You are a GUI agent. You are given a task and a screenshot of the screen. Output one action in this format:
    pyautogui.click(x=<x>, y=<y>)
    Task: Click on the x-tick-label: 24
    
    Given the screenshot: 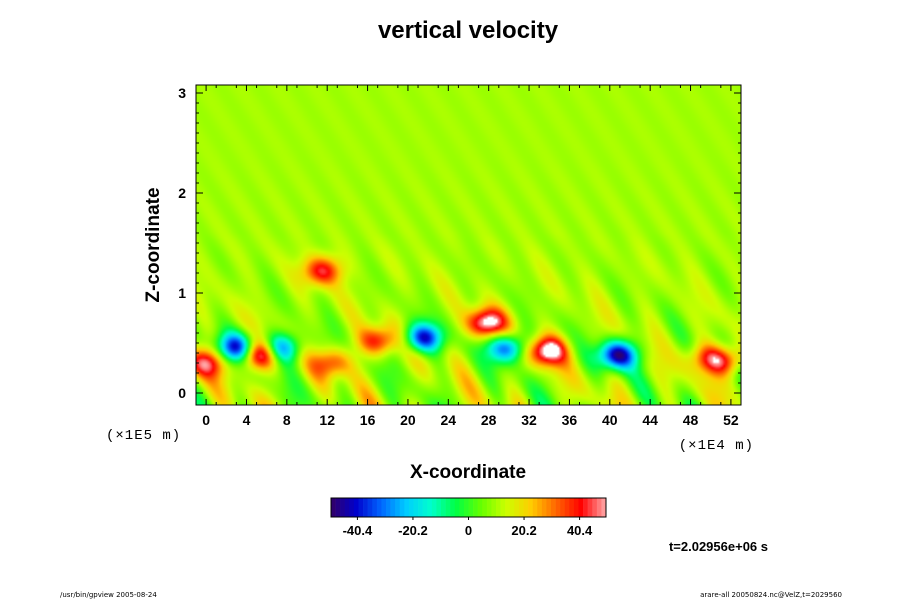 What is the action you would take?
    pyautogui.click(x=449, y=420)
    